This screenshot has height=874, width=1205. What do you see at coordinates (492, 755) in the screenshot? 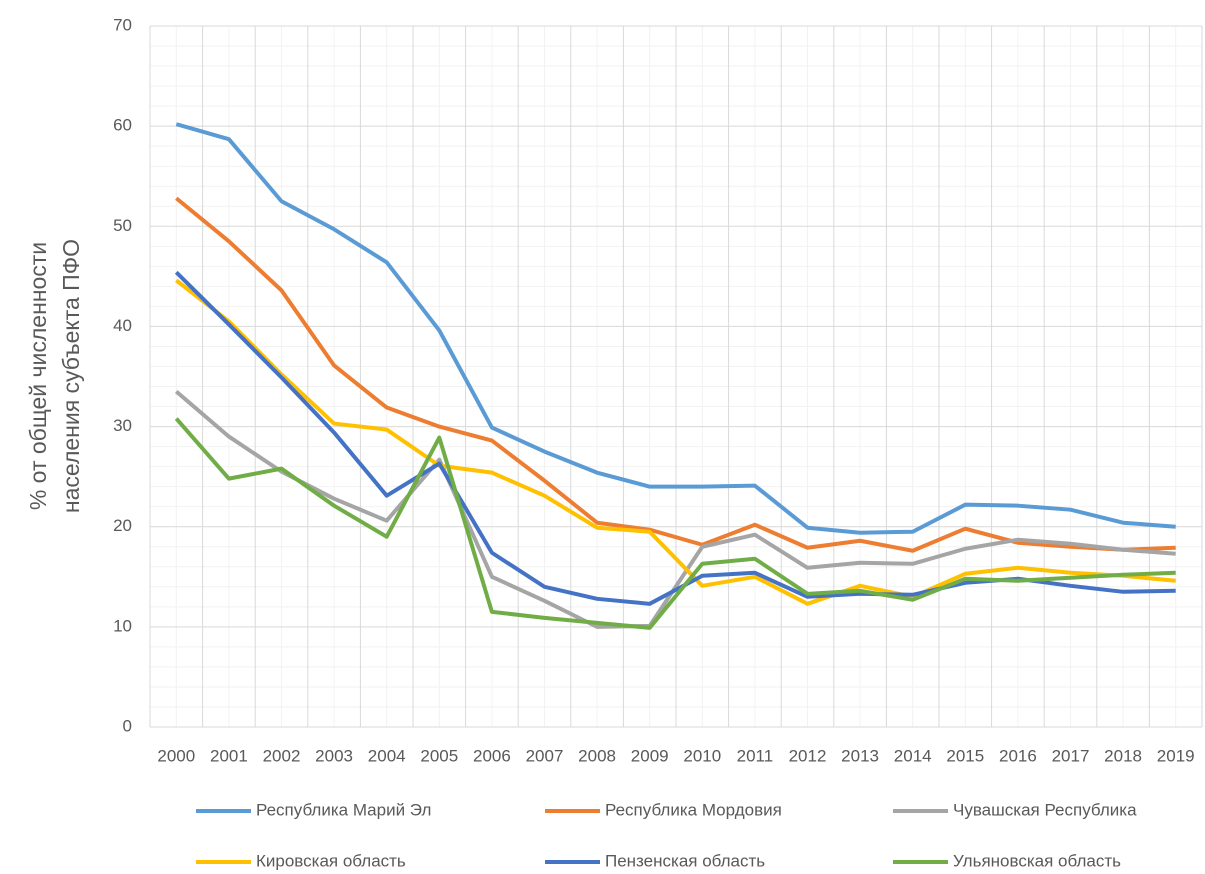
I see `x-tick-label: 2006` at bounding box center [492, 755].